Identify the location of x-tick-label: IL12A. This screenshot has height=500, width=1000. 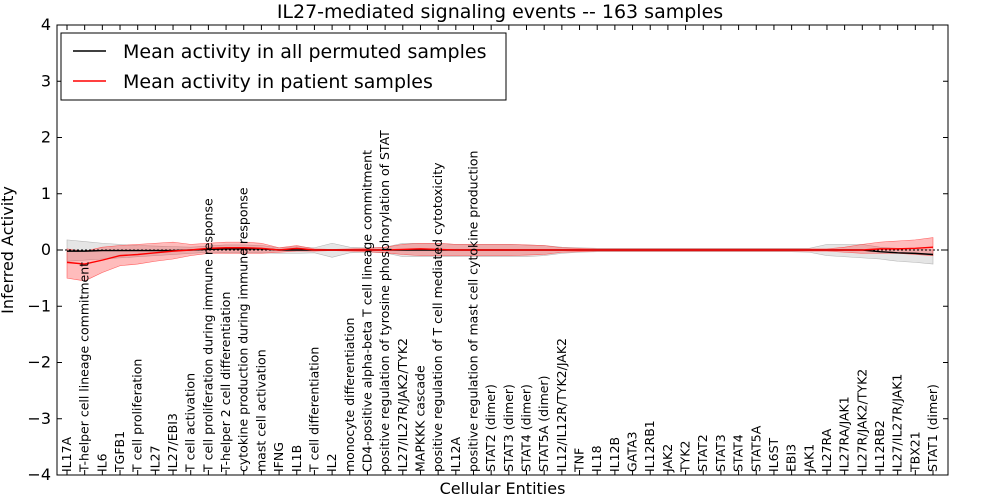
(455, 454).